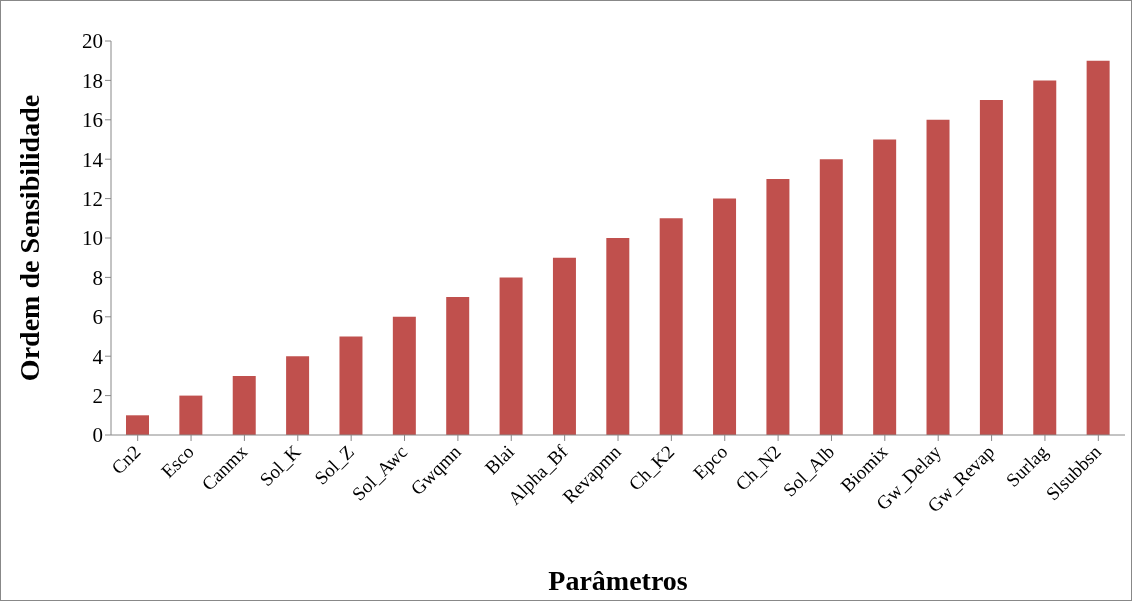 Image resolution: width=1132 pixels, height=601 pixels. Describe the element at coordinates (97, 277) in the screenshot. I see `y-tick-label: 8` at that location.